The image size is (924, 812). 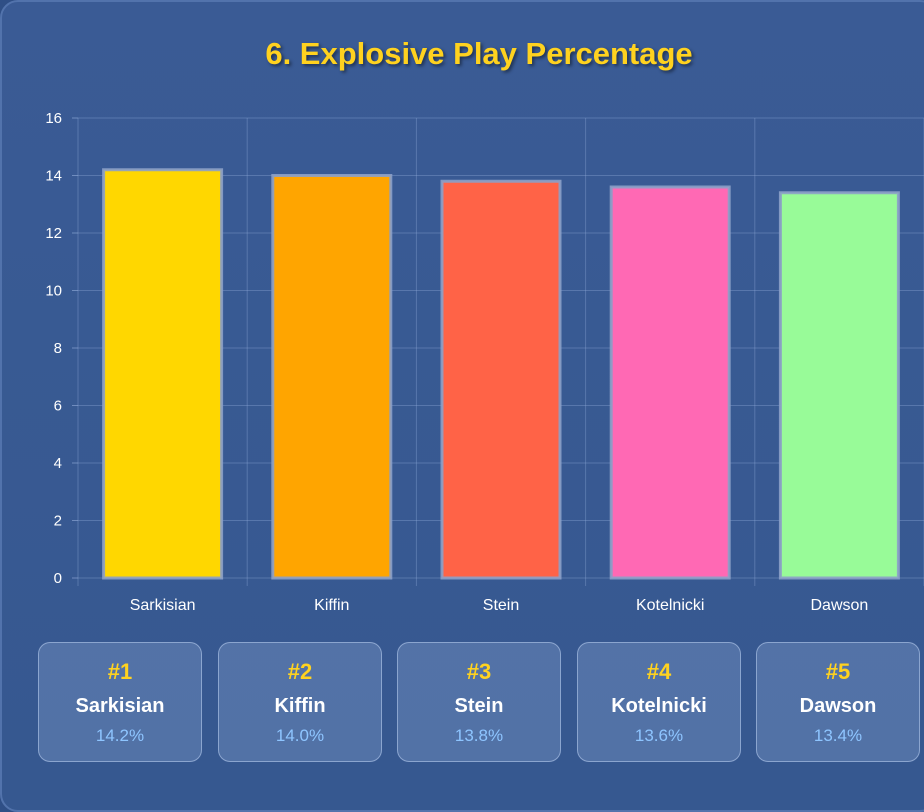 I want to click on x-tick-label: Stein, so click(x=501, y=605).